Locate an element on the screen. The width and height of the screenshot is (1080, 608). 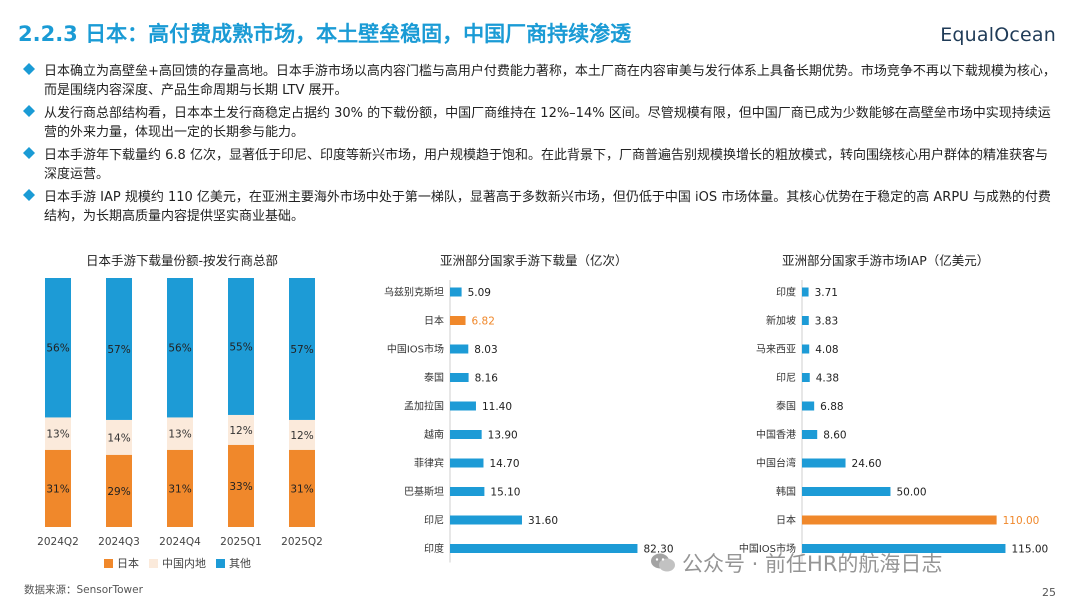
bar-value-label: 3.71 is located at coordinates (826, 293).